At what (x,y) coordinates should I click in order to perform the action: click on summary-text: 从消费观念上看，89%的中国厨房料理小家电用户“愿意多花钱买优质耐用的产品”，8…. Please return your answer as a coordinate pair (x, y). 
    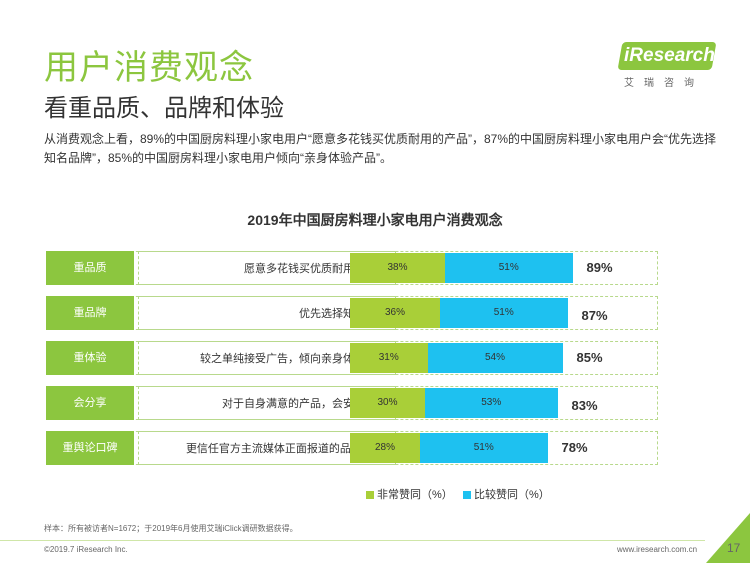
    Looking at the image, I should click on (380, 148).